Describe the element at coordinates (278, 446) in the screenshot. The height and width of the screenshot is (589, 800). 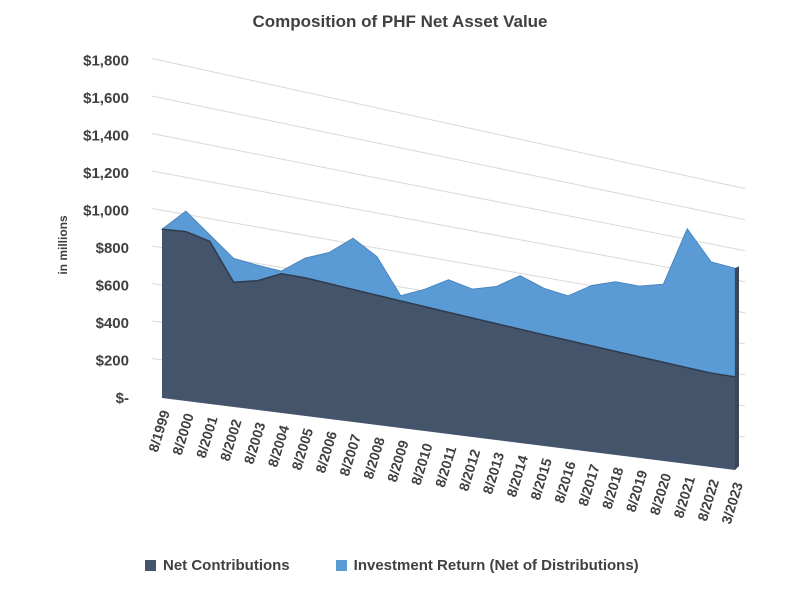
I see `x-tick-label: 8/2004` at that location.